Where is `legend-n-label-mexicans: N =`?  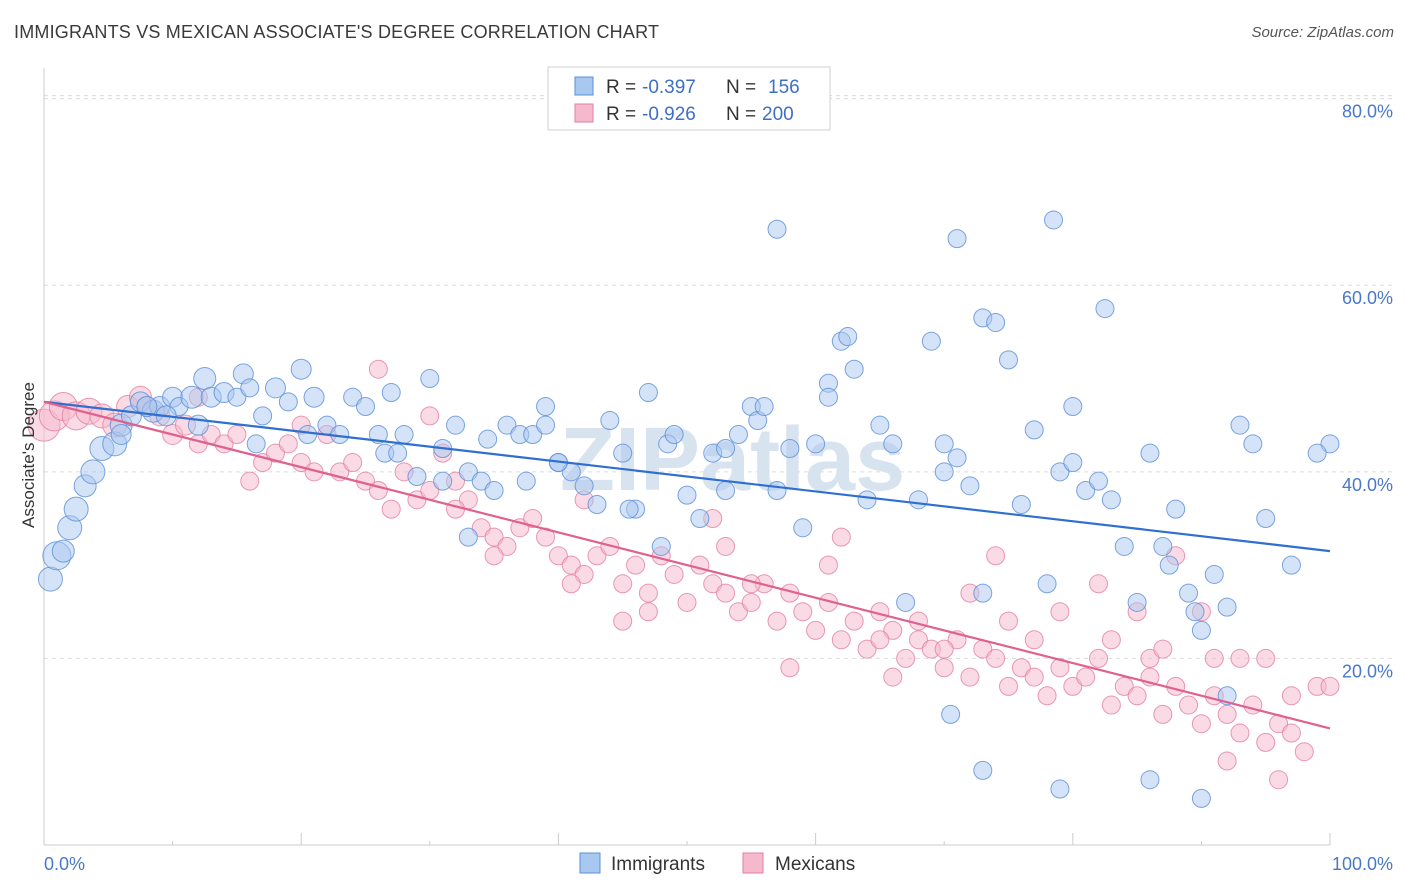 legend-n-label-mexicans: N = is located at coordinates (741, 114).